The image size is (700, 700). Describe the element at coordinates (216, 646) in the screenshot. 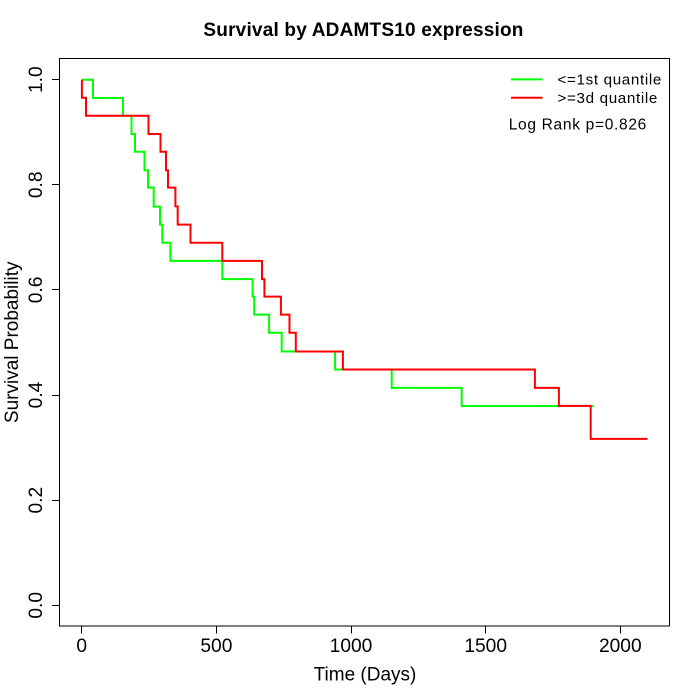

I see `svg-text: 500` at that location.